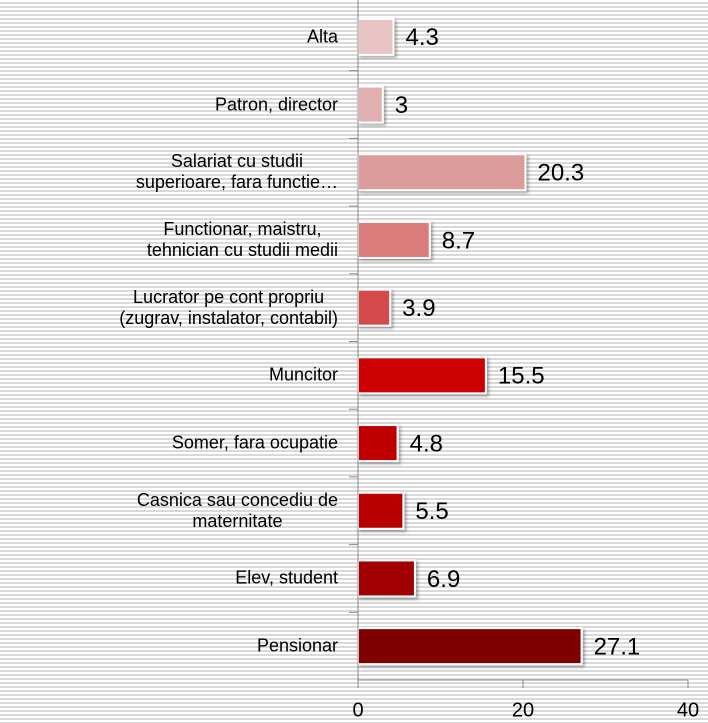 The height and width of the screenshot is (723, 708). Describe the element at coordinates (418, 308) in the screenshot. I see `value-label: 3.9` at that location.